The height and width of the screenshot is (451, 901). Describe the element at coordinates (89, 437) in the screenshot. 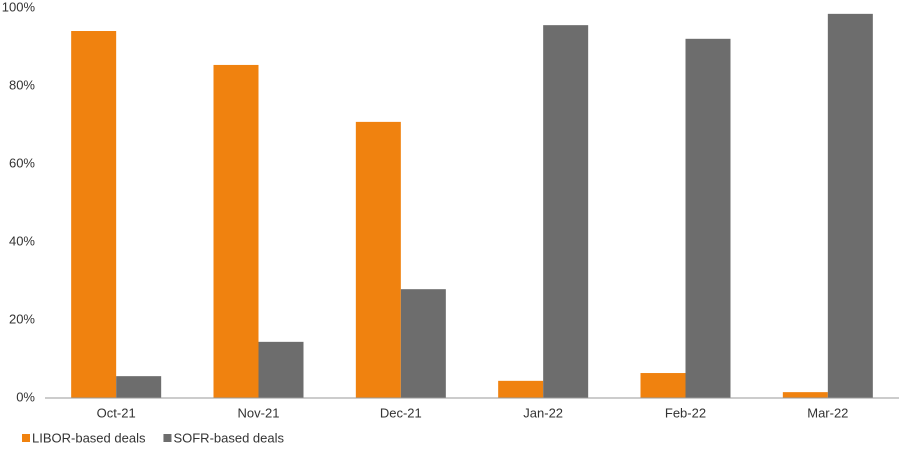

I see `legend-label: LIBOR-based deals` at that location.